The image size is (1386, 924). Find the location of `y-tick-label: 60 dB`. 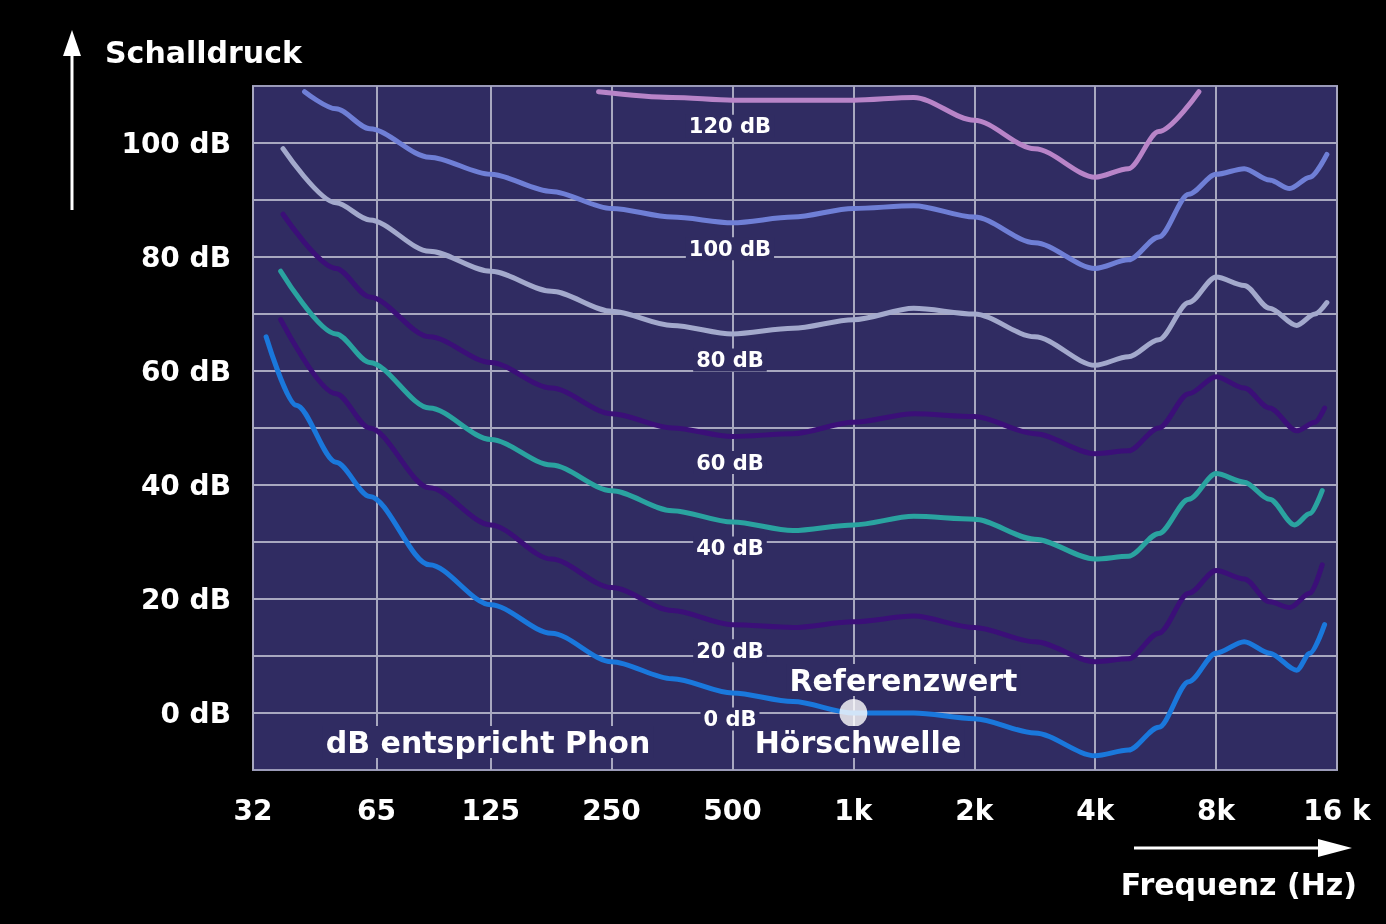

y-tick-label: 60 dB is located at coordinates (185, 371).